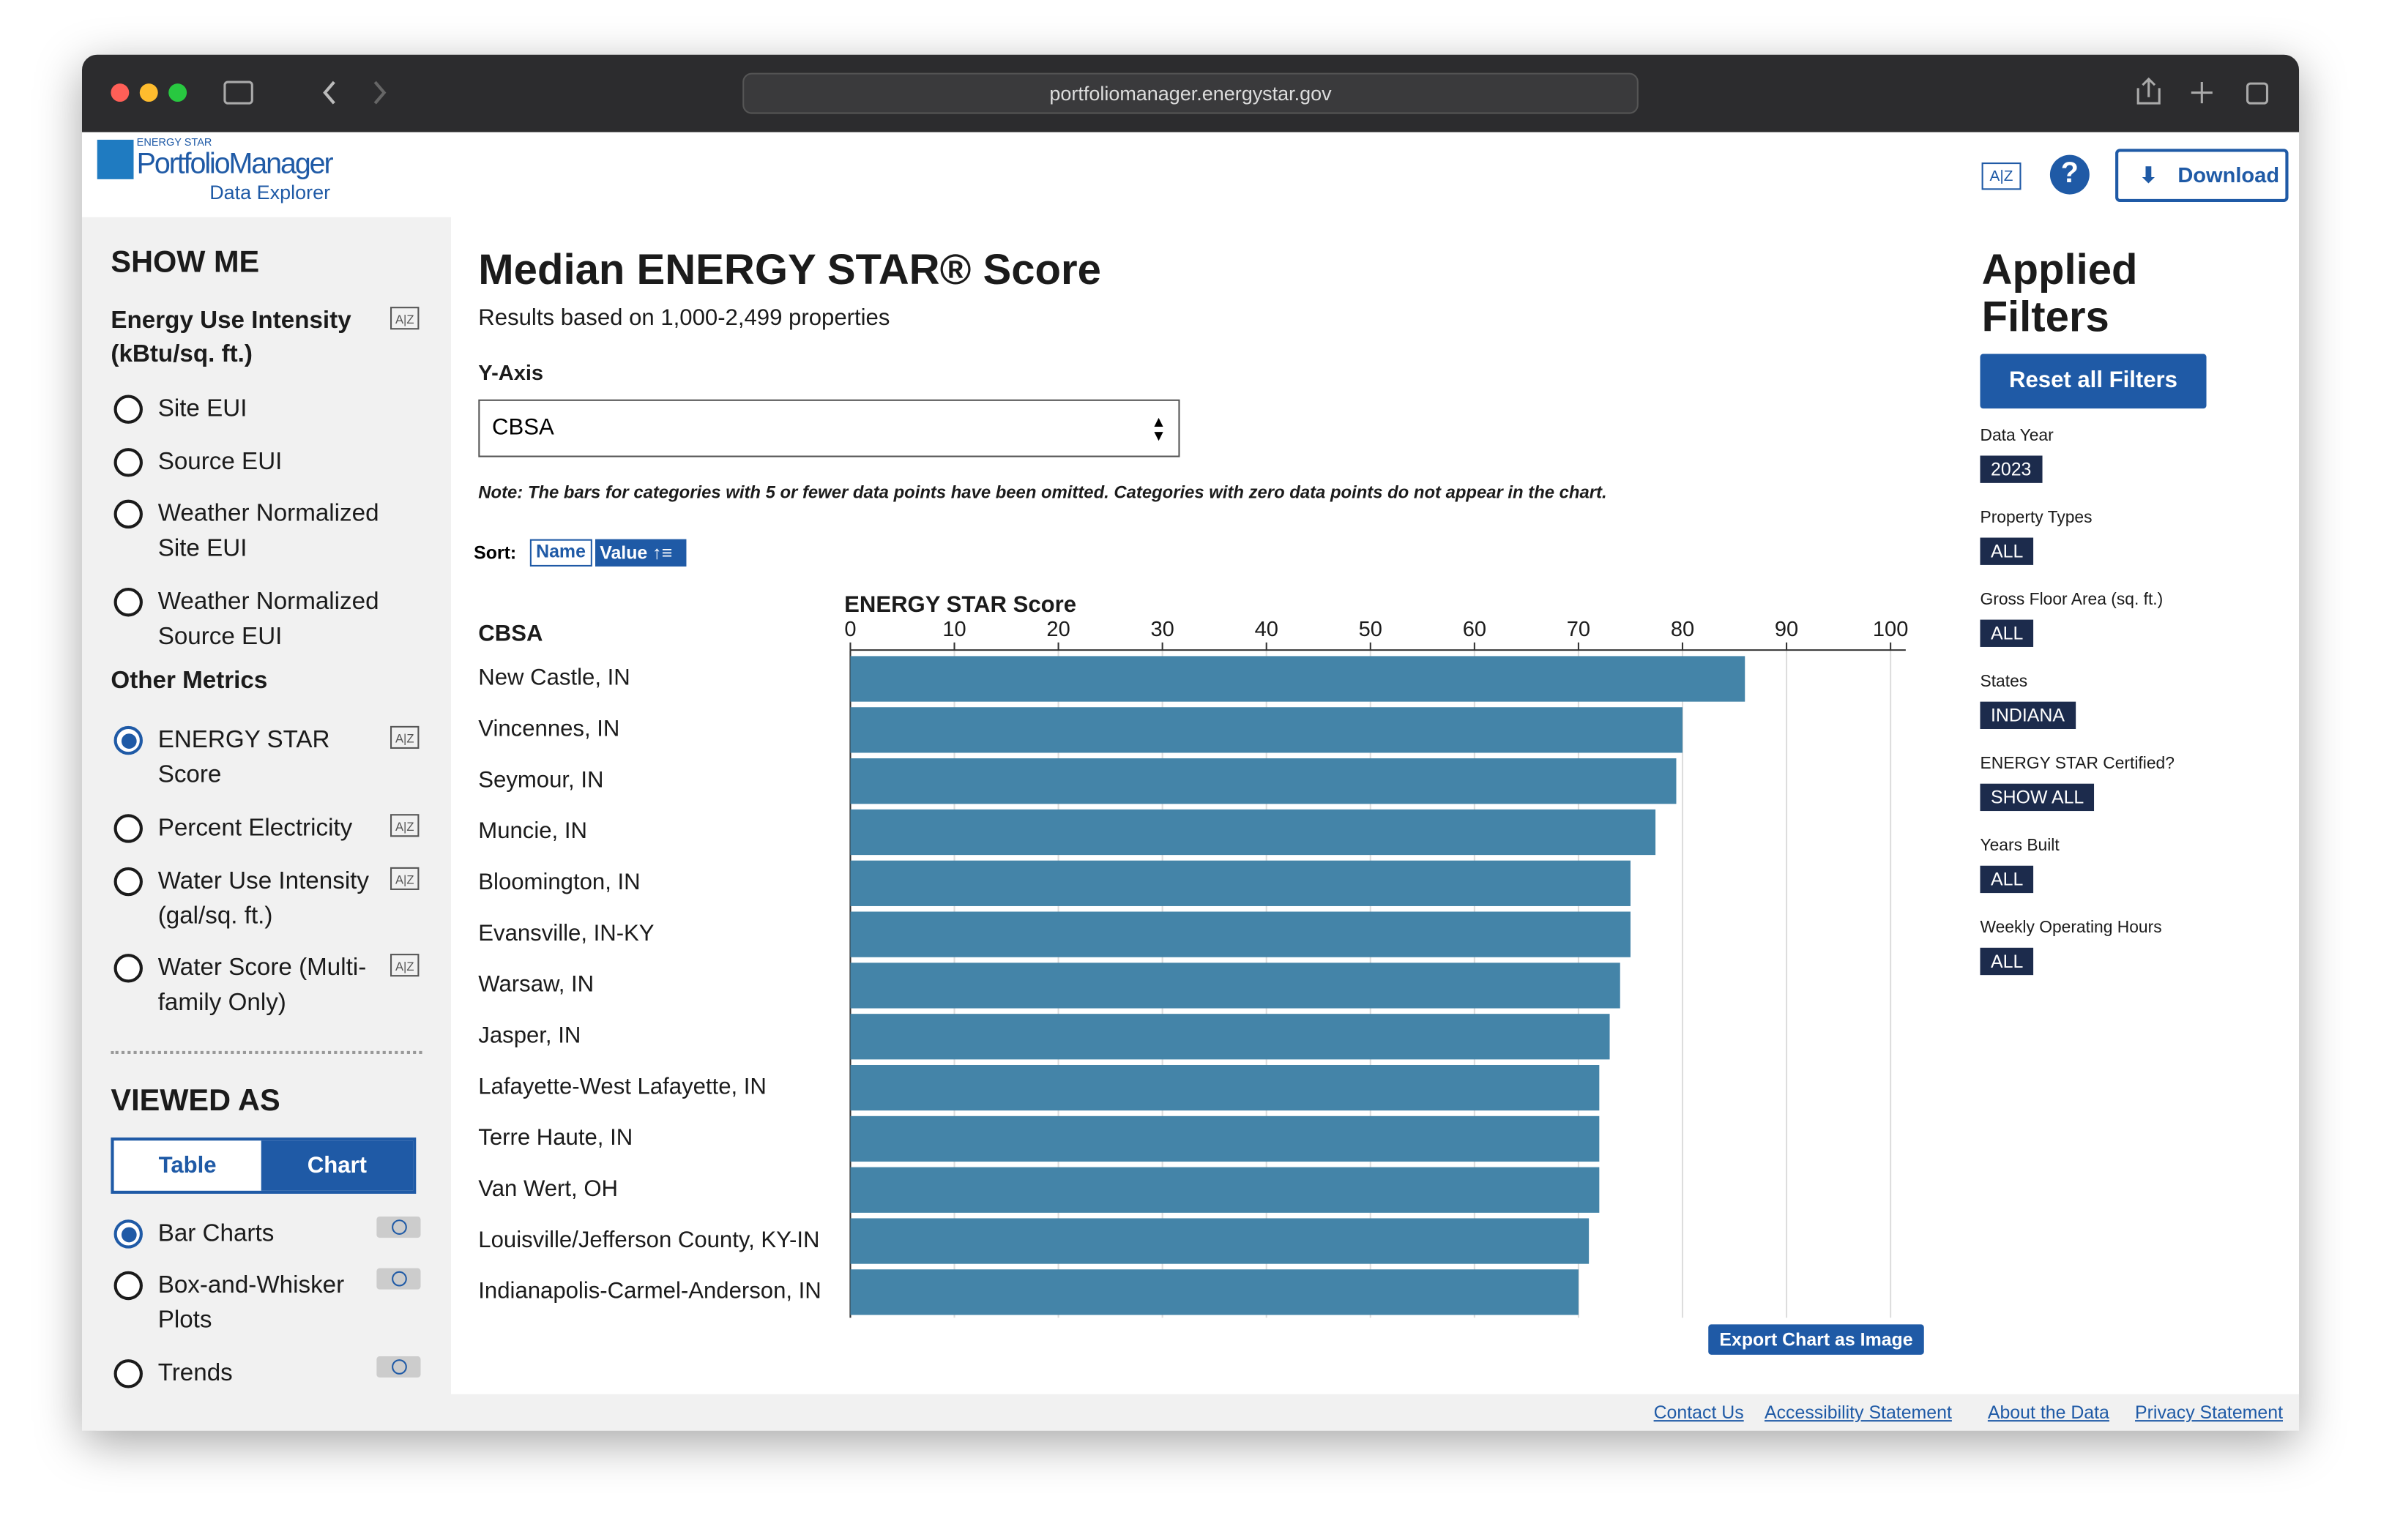  What do you see at coordinates (554, 677) in the screenshot?
I see `category-label: New Castle, IN` at bounding box center [554, 677].